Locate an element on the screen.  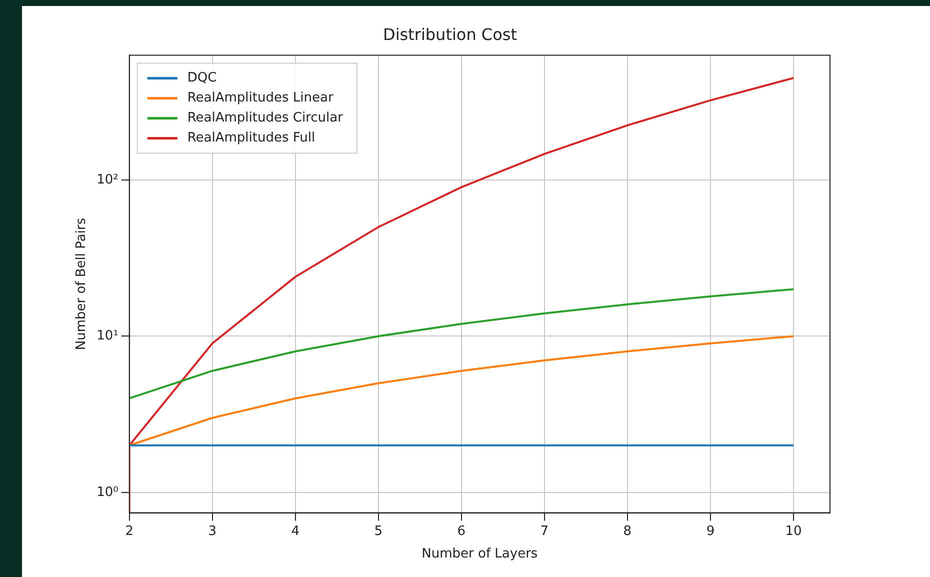
y-tick-label: 10² is located at coordinates (107, 180).